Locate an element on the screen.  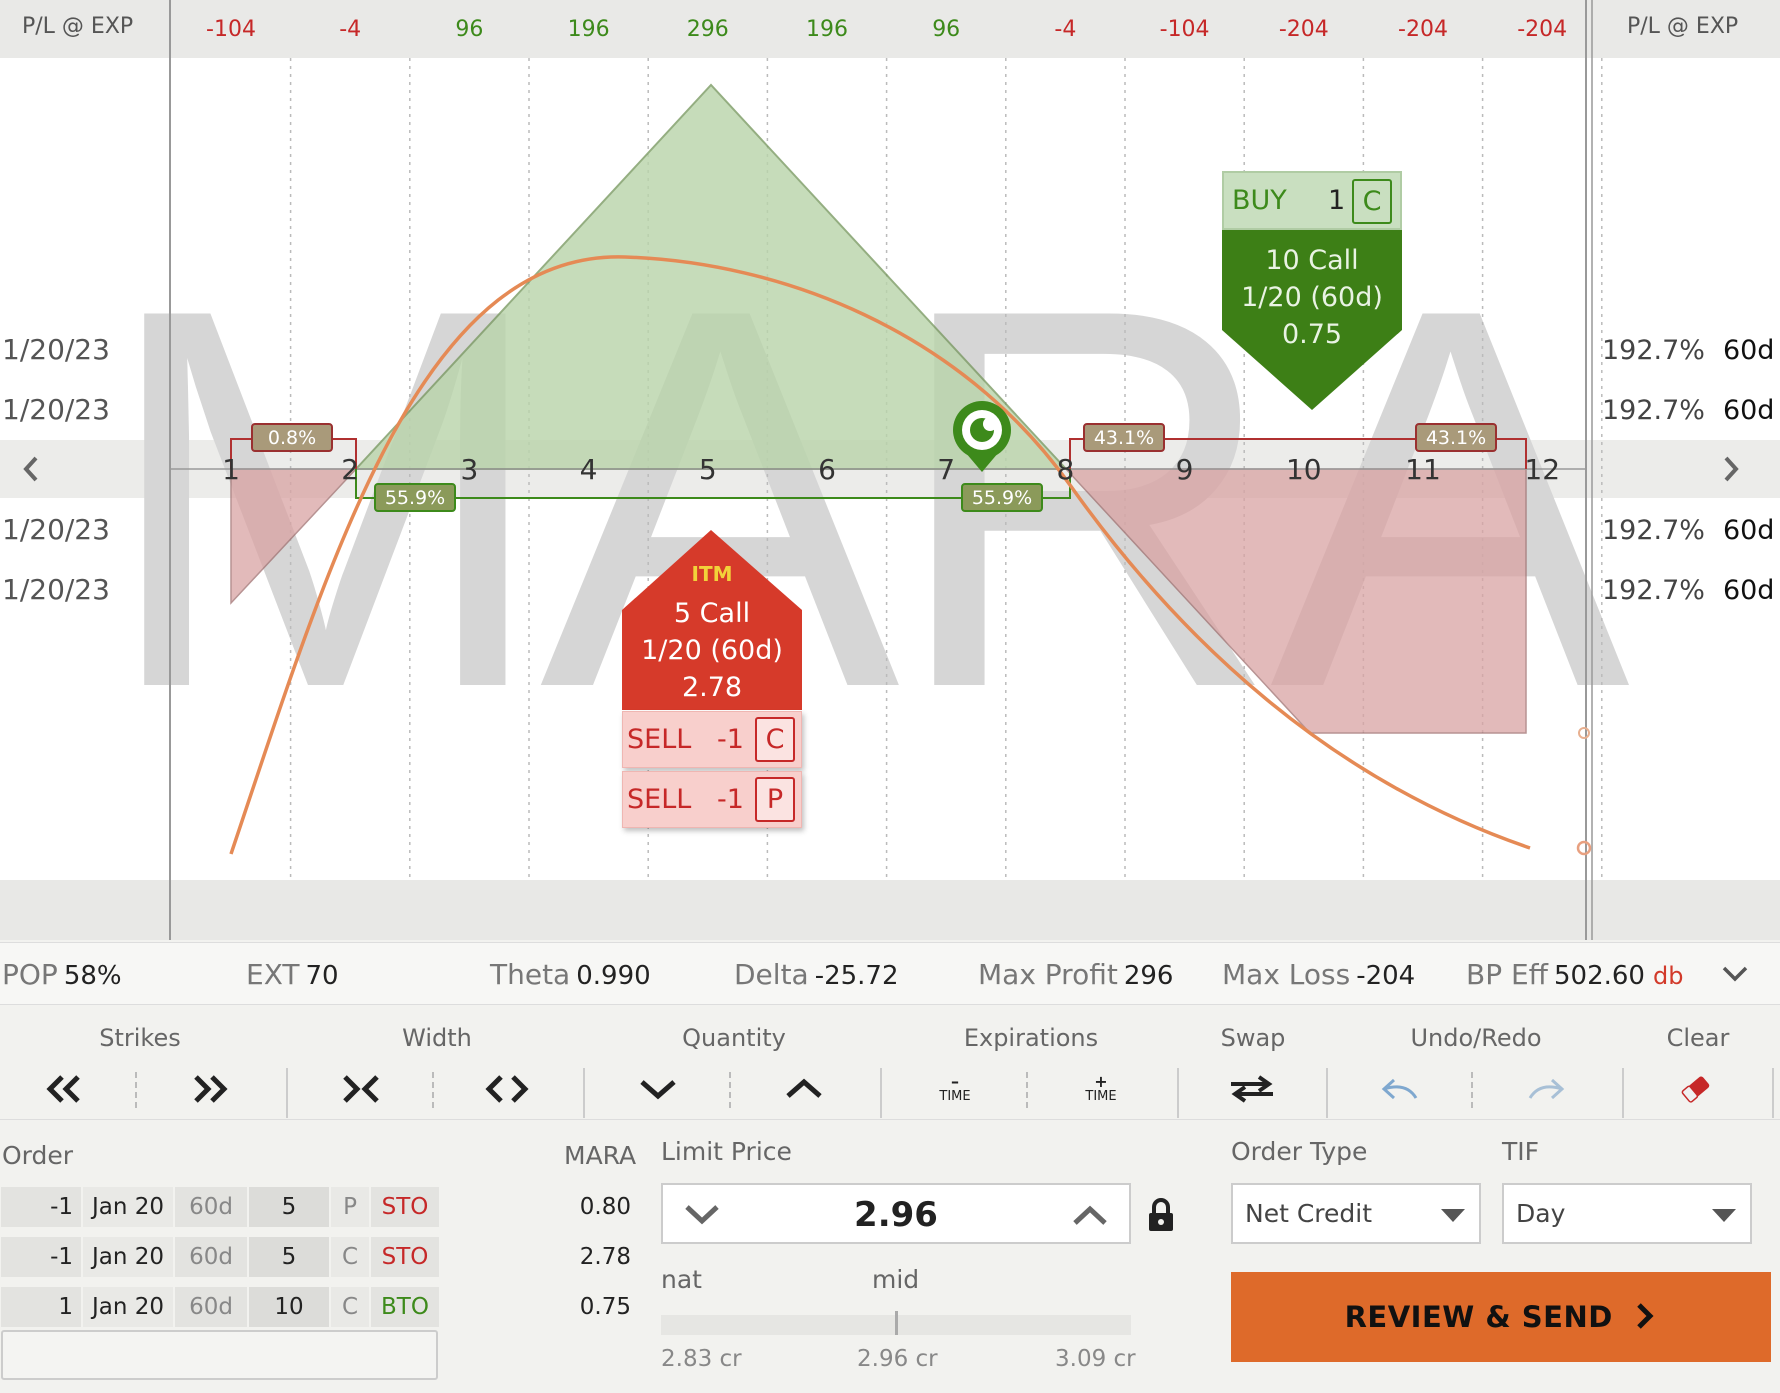
sell-leg-card: ITM 5 Call 1/20 (60d) 2.78 is located at coordinates (712, 620).